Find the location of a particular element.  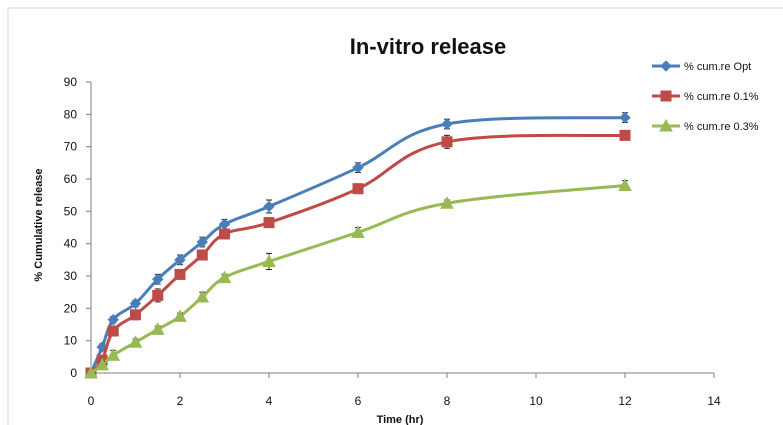

x-tick-label: 6 is located at coordinates (358, 401).